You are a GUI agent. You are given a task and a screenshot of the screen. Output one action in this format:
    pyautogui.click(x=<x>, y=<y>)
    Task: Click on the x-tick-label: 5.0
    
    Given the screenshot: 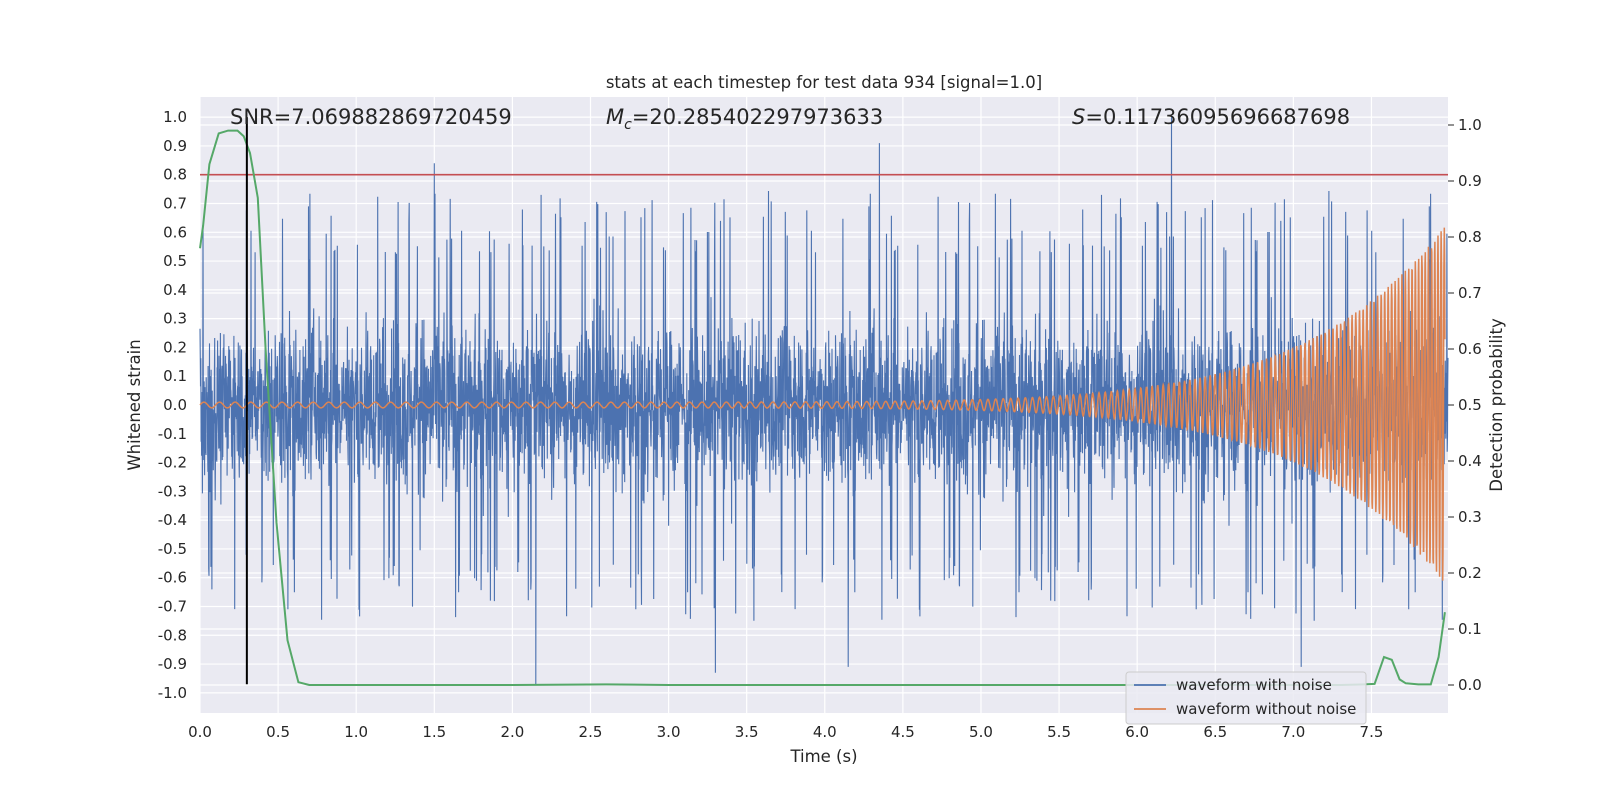 What is the action you would take?
    pyautogui.click(x=981, y=732)
    